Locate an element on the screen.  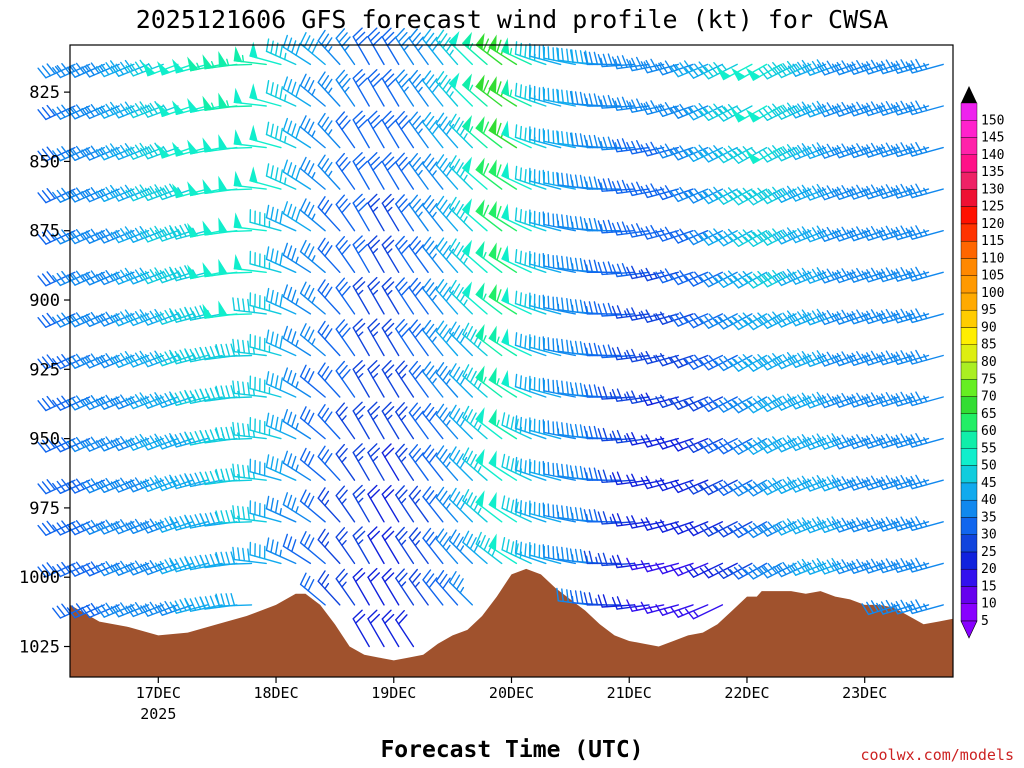
colorbar-swatch is located at coordinates (969, 301).